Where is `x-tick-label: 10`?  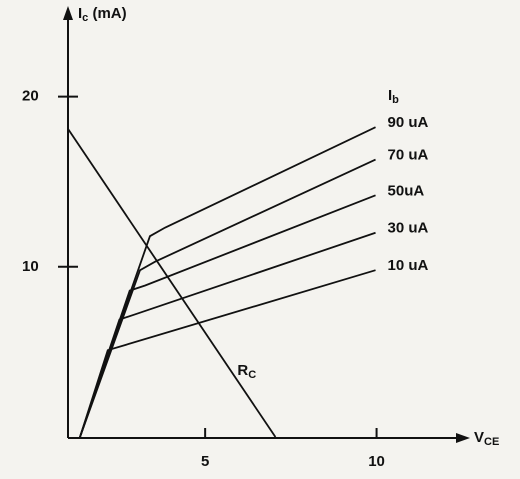 x-tick-label: 10 is located at coordinates (376, 461).